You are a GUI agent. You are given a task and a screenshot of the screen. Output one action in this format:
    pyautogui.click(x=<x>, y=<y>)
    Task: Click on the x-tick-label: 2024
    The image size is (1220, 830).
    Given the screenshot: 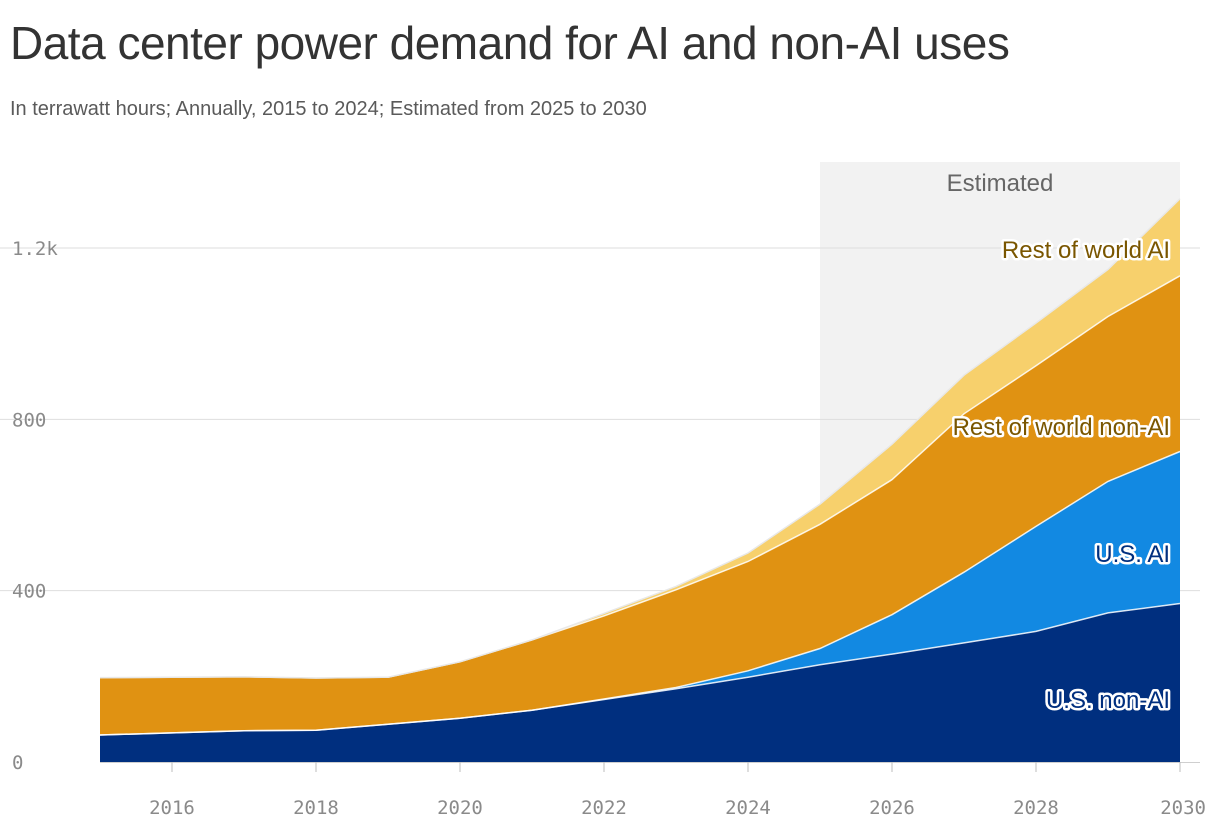 What is the action you would take?
    pyautogui.click(x=748, y=808)
    